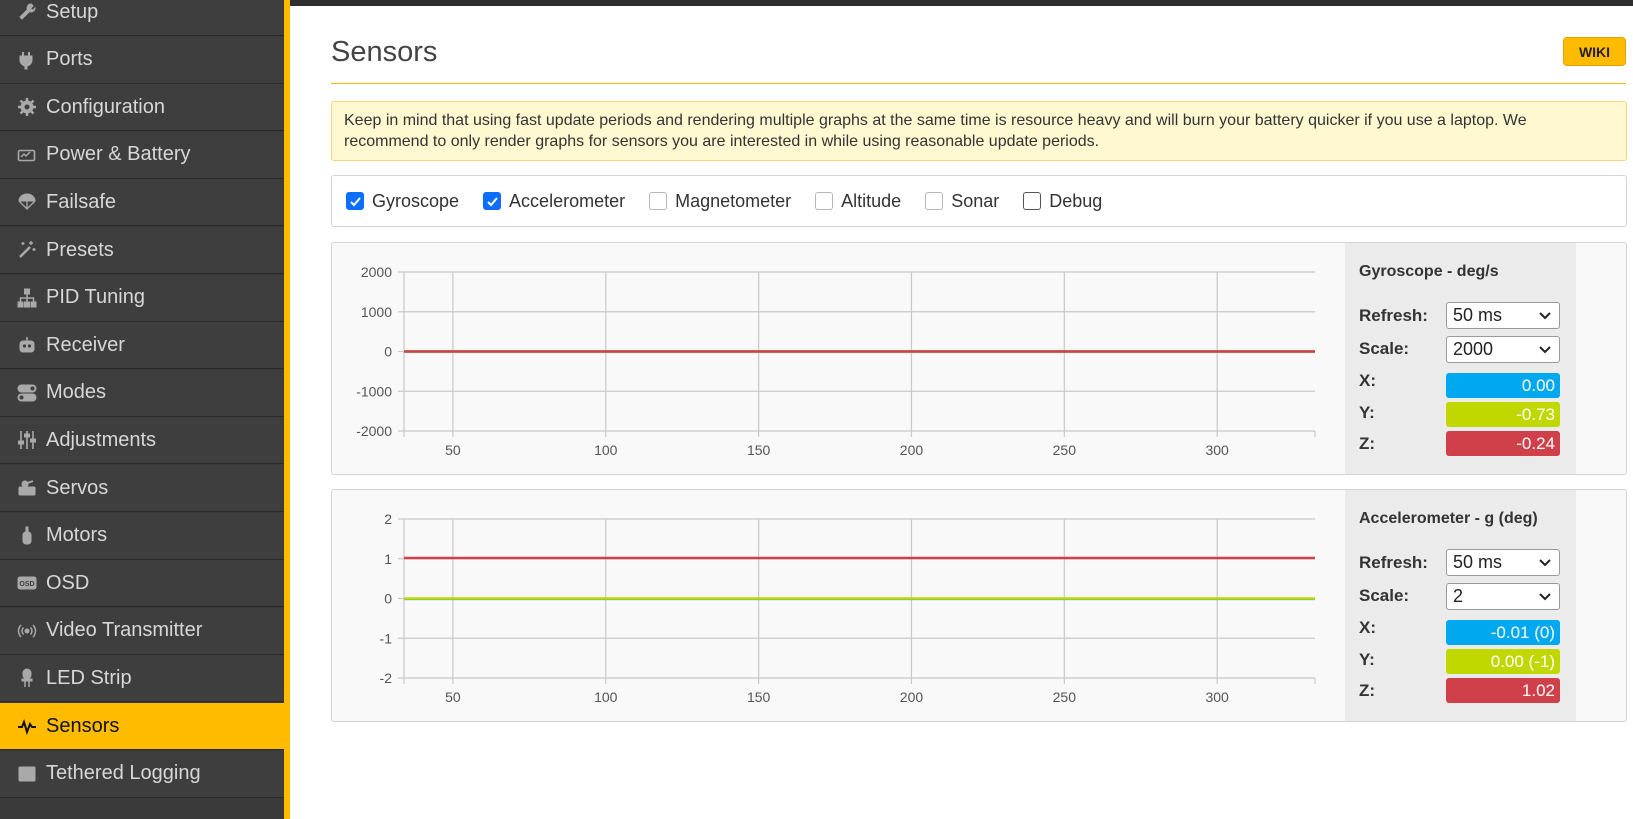 This screenshot has height=819, width=1633. What do you see at coordinates (824, 201) in the screenshot?
I see `altitude-checkbox` at bounding box center [824, 201].